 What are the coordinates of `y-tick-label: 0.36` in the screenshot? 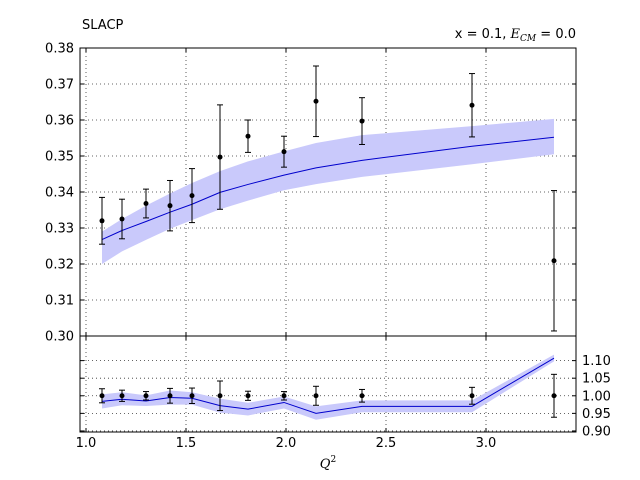 It's located at (59, 121).